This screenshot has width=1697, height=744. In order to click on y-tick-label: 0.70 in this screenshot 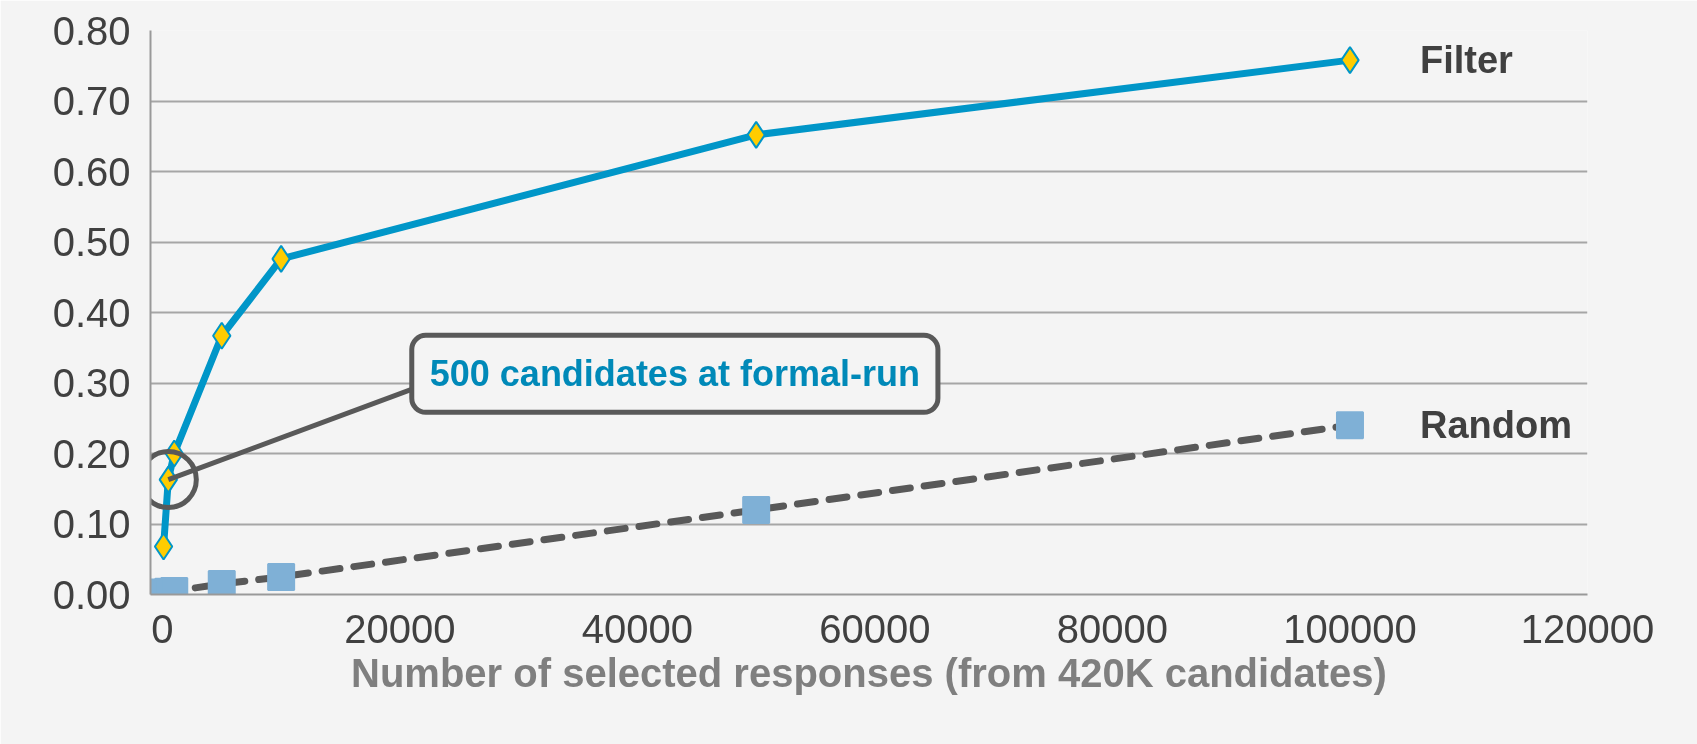, I will do `click(91, 101)`.